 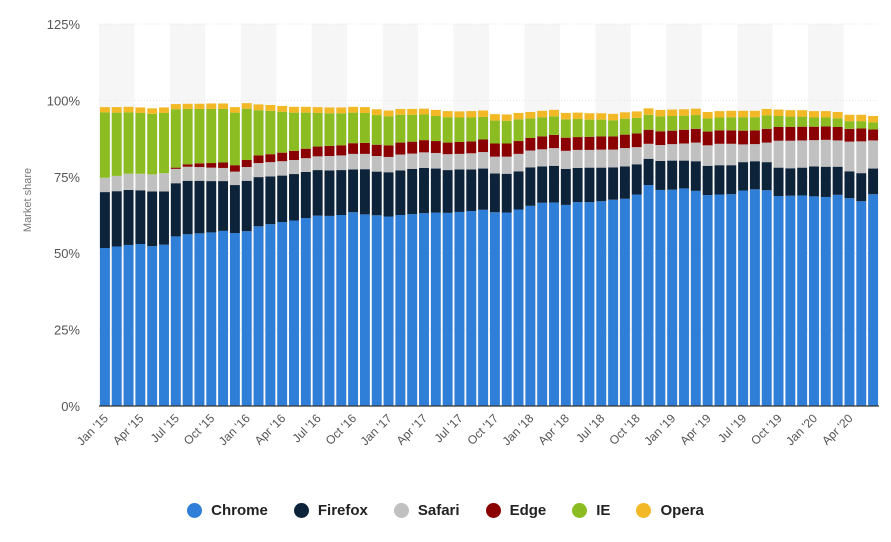 I want to click on legend-item-edge: Edge, so click(x=515, y=510).